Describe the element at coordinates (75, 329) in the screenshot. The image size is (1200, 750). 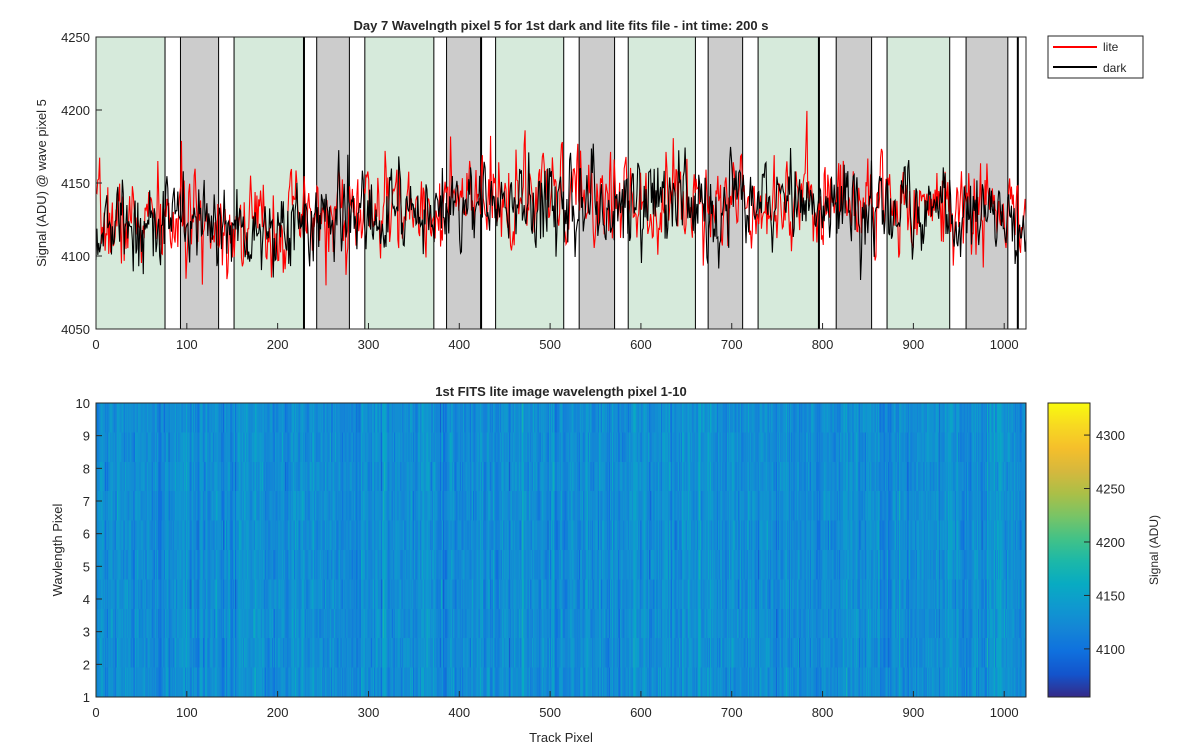
I see `y-tick-label: 4050` at that location.